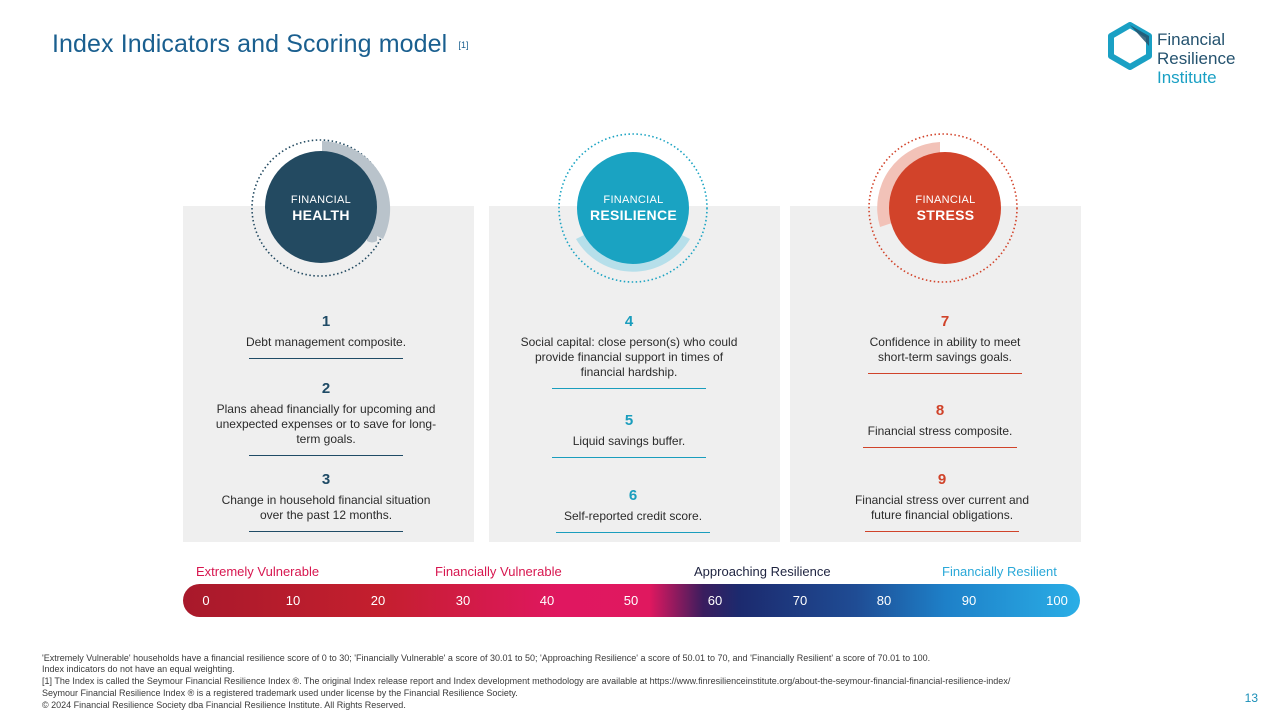 This screenshot has width=1280, height=720. What do you see at coordinates (940, 410) in the screenshot?
I see `indicator-number: 8` at bounding box center [940, 410].